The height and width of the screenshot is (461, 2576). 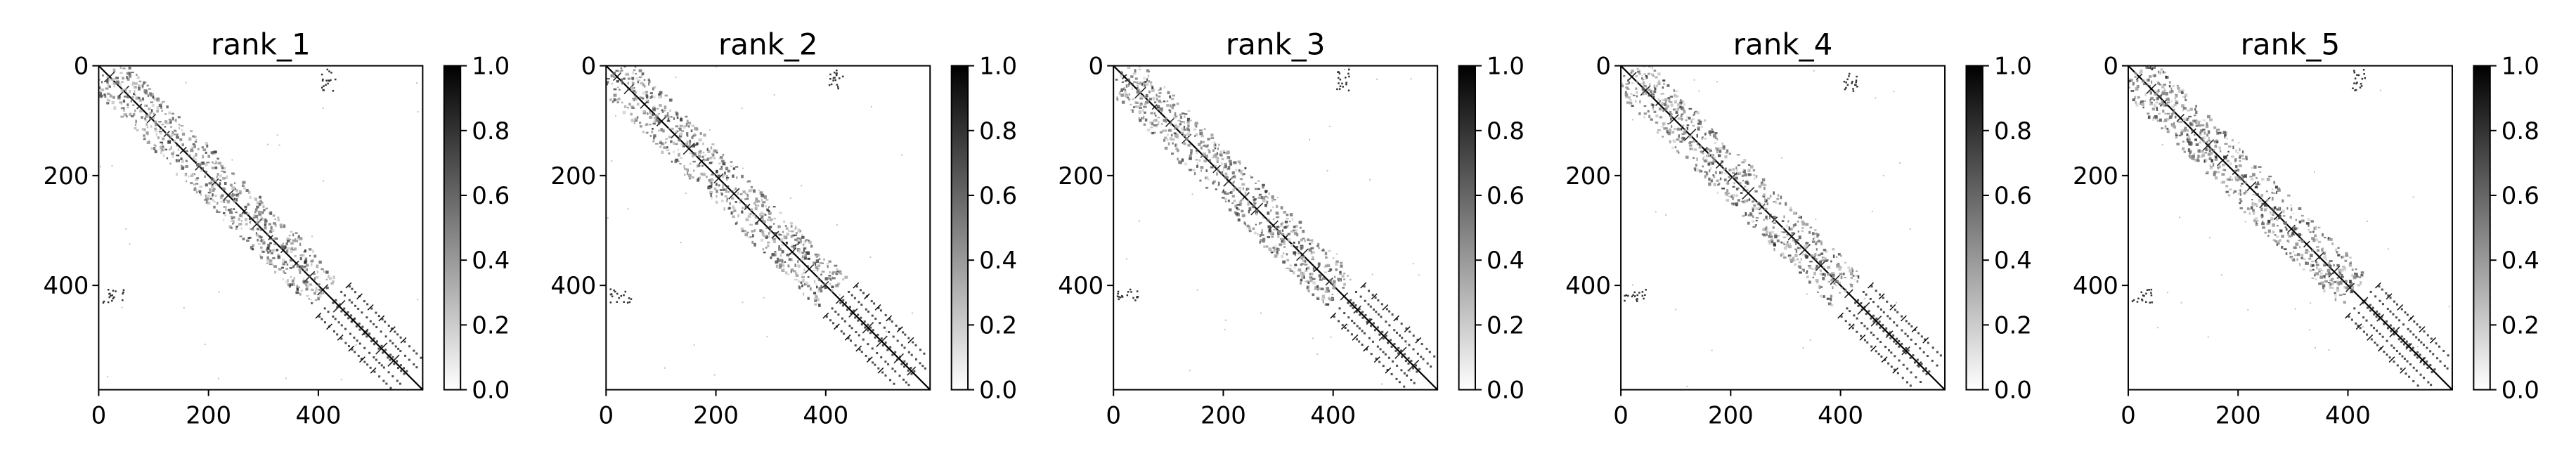 I want to click on panel-title: rank_1, so click(x=261, y=45).